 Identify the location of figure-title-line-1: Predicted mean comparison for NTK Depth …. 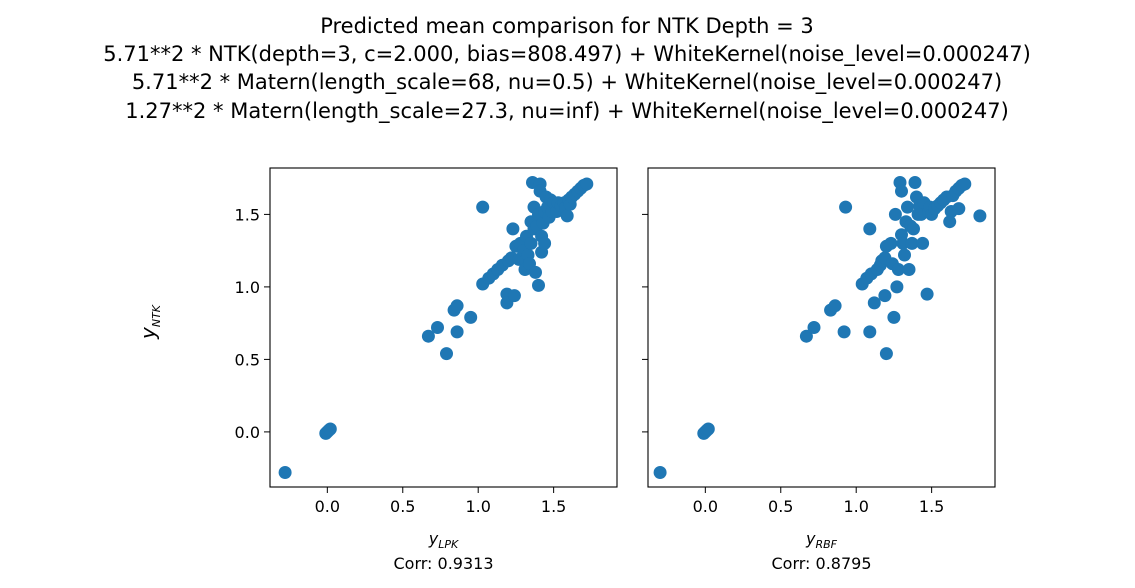
(567, 26).